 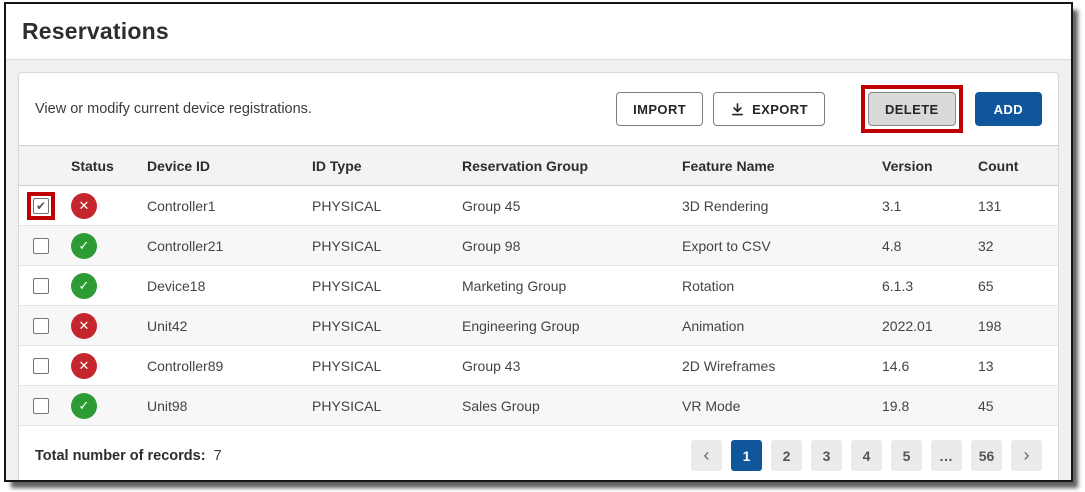 What do you see at coordinates (491, 365) in the screenshot?
I see `reservation-group-cell: Group 43` at bounding box center [491, 365].